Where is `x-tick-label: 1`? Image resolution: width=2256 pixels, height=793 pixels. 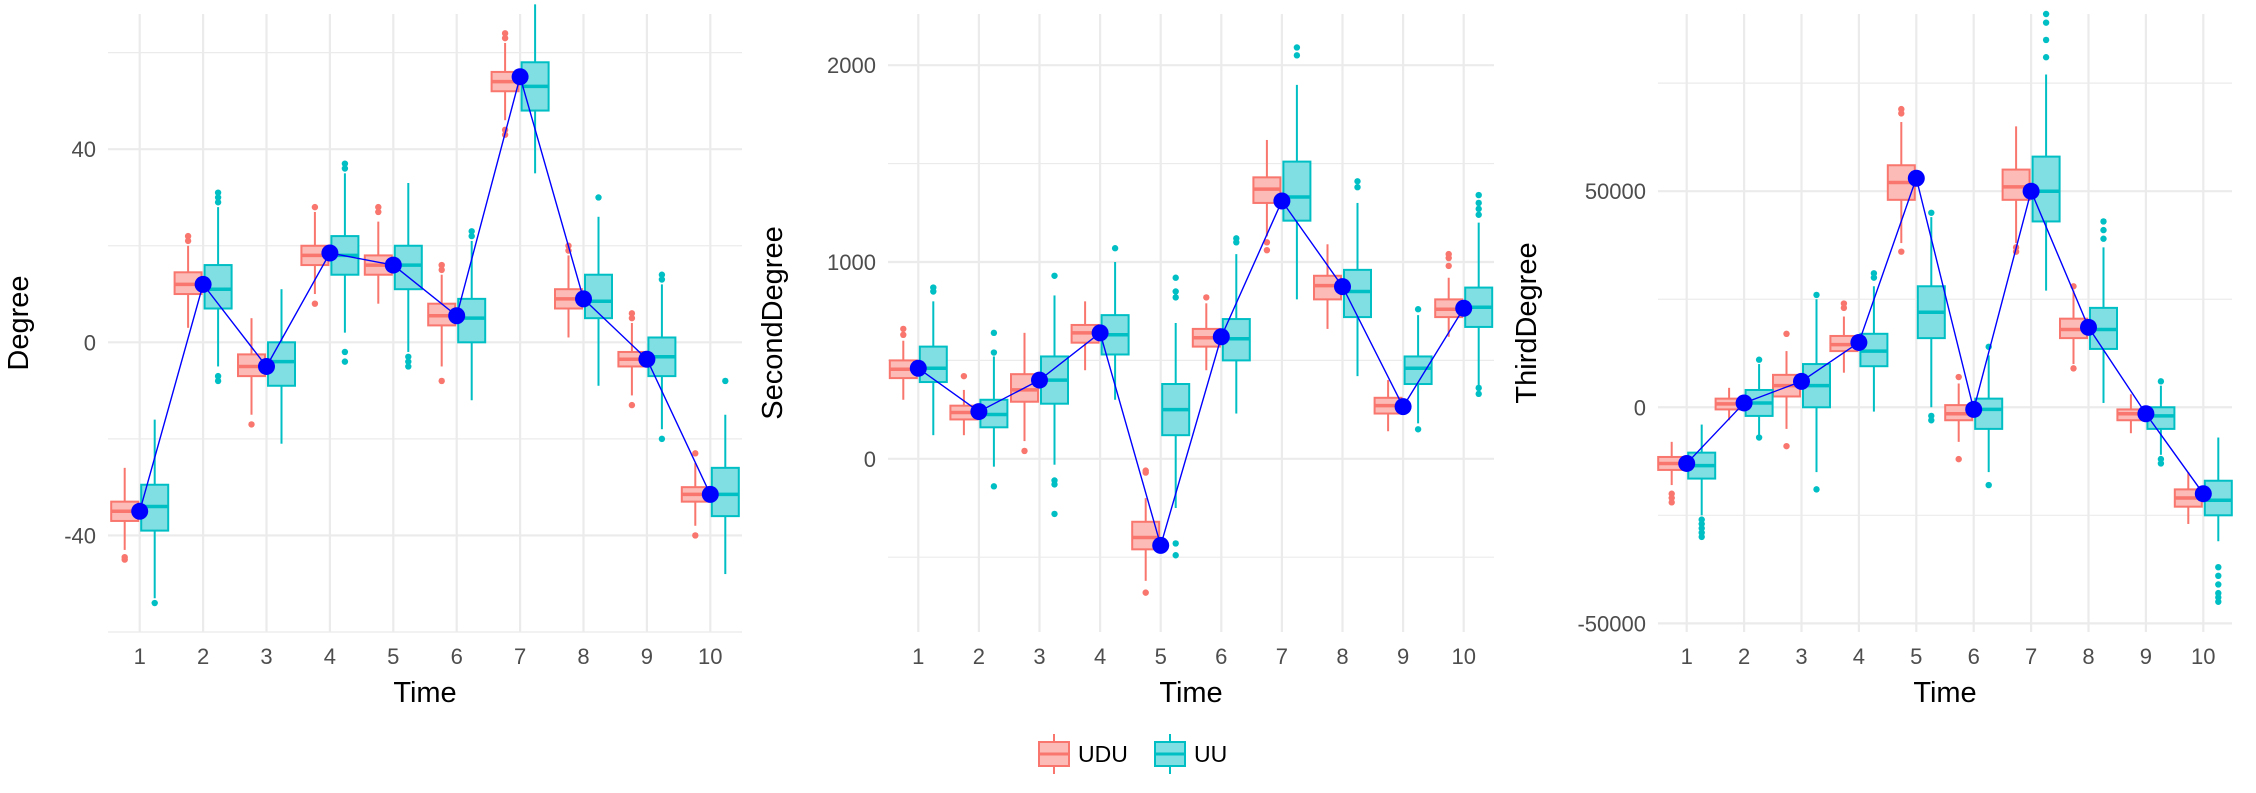 x-tick-label: 1 is located at coordinates (918, 656).